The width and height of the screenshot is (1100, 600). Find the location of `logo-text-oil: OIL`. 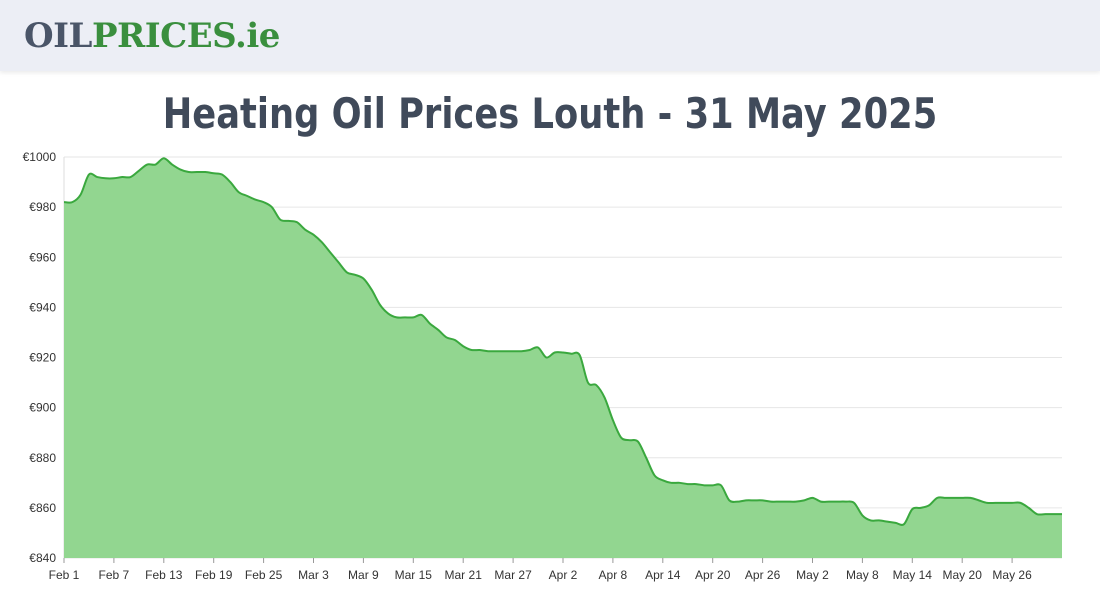

logo-text-oil: OIL is located at coordinates (58, 36).